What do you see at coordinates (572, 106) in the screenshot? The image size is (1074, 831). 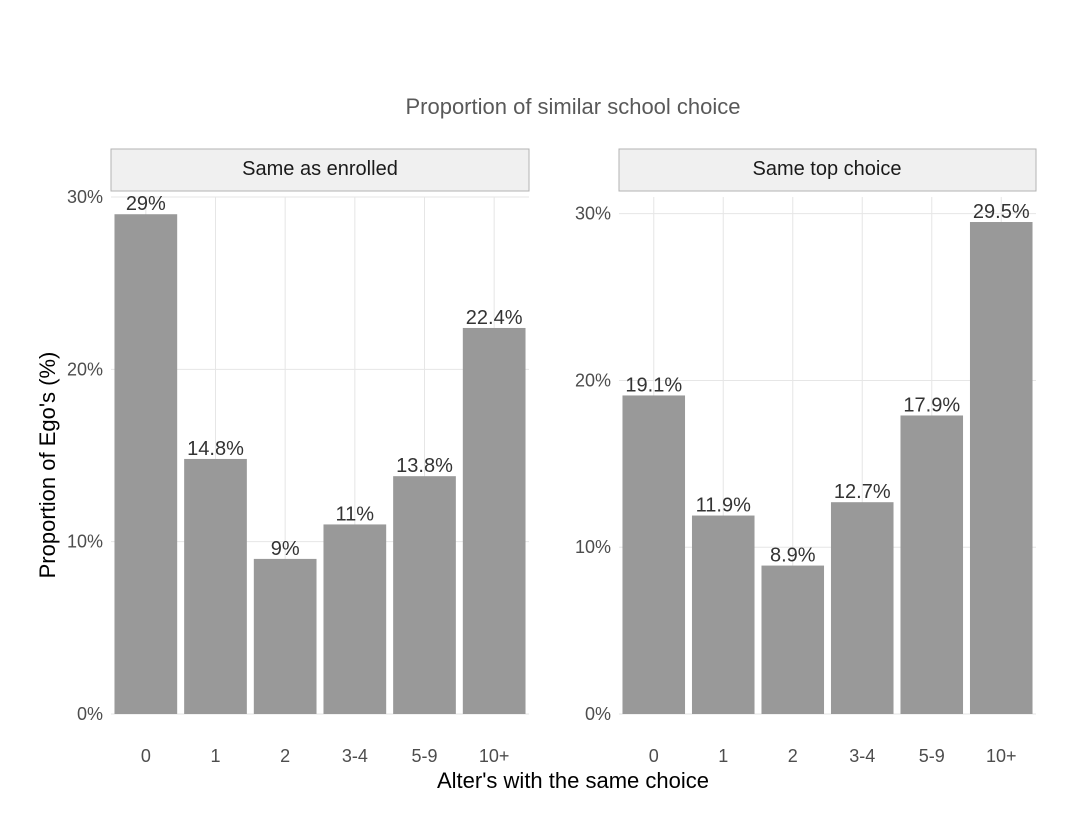 I see `chart-title: Proportion of similar school choice` at bounding box center [572, 106].